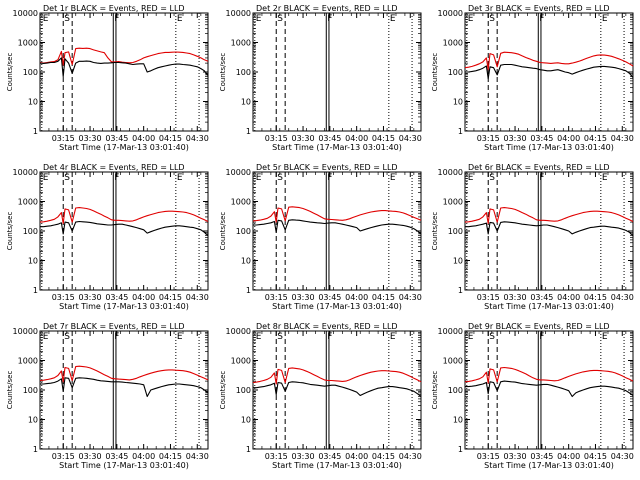 Image resolution: width=640 pixels, height=480 pixels. I want to click on panel-title: Det 5r BLACK = Events, RED = LLD, so click(327, 167).